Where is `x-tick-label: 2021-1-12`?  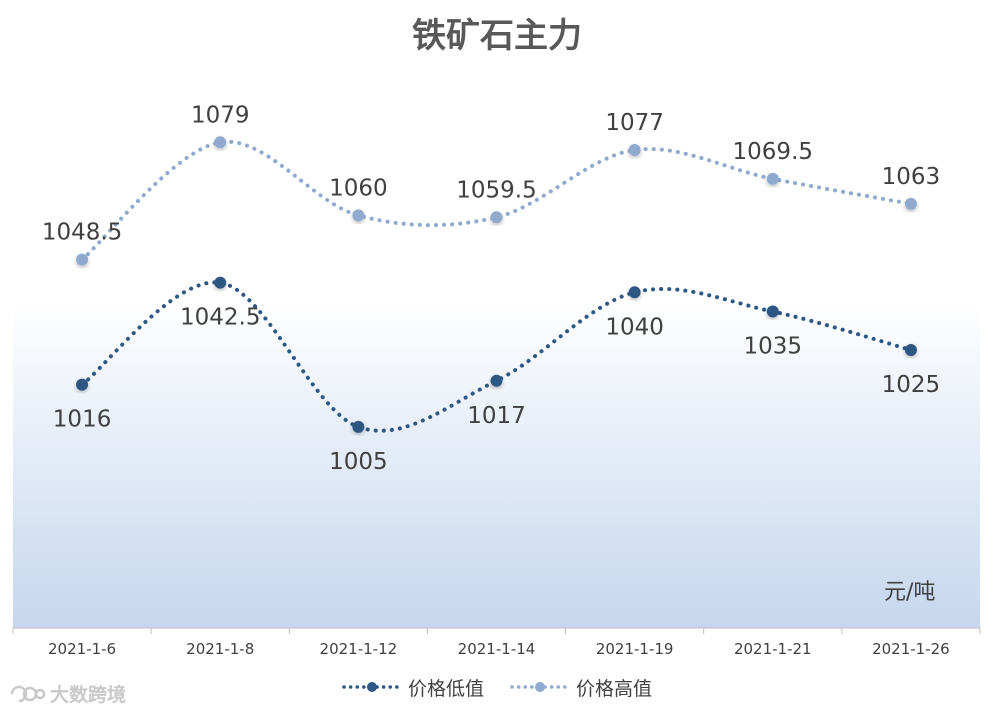 x-tick-label: 2021-1-12 is located at coordinates (359, 649).